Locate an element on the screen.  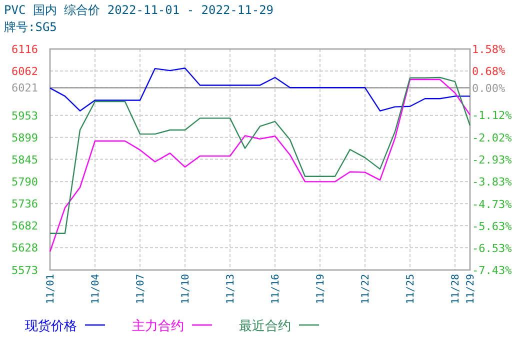
x-tick-label: 11/16 is located at coordinates (276, 289).